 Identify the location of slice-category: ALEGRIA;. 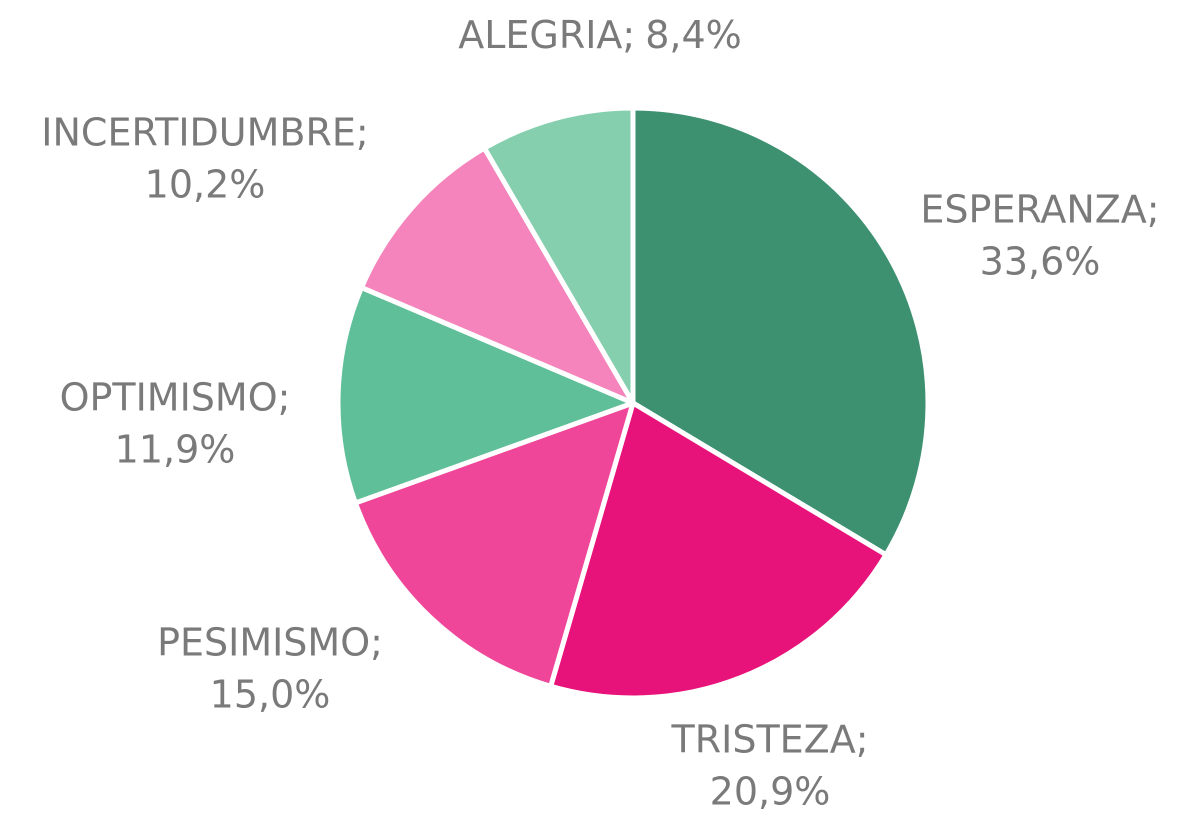
(546, 35).